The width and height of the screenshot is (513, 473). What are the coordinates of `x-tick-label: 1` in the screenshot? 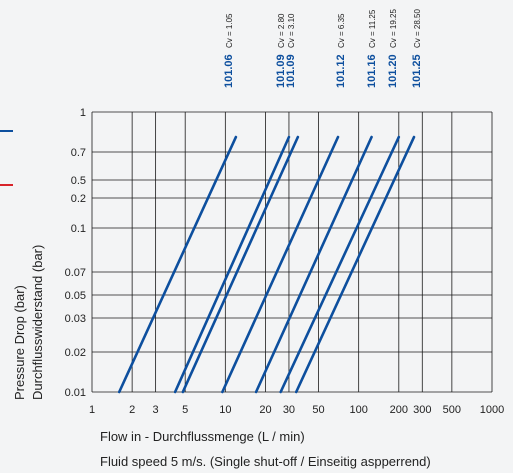 It's located at (92, 410).